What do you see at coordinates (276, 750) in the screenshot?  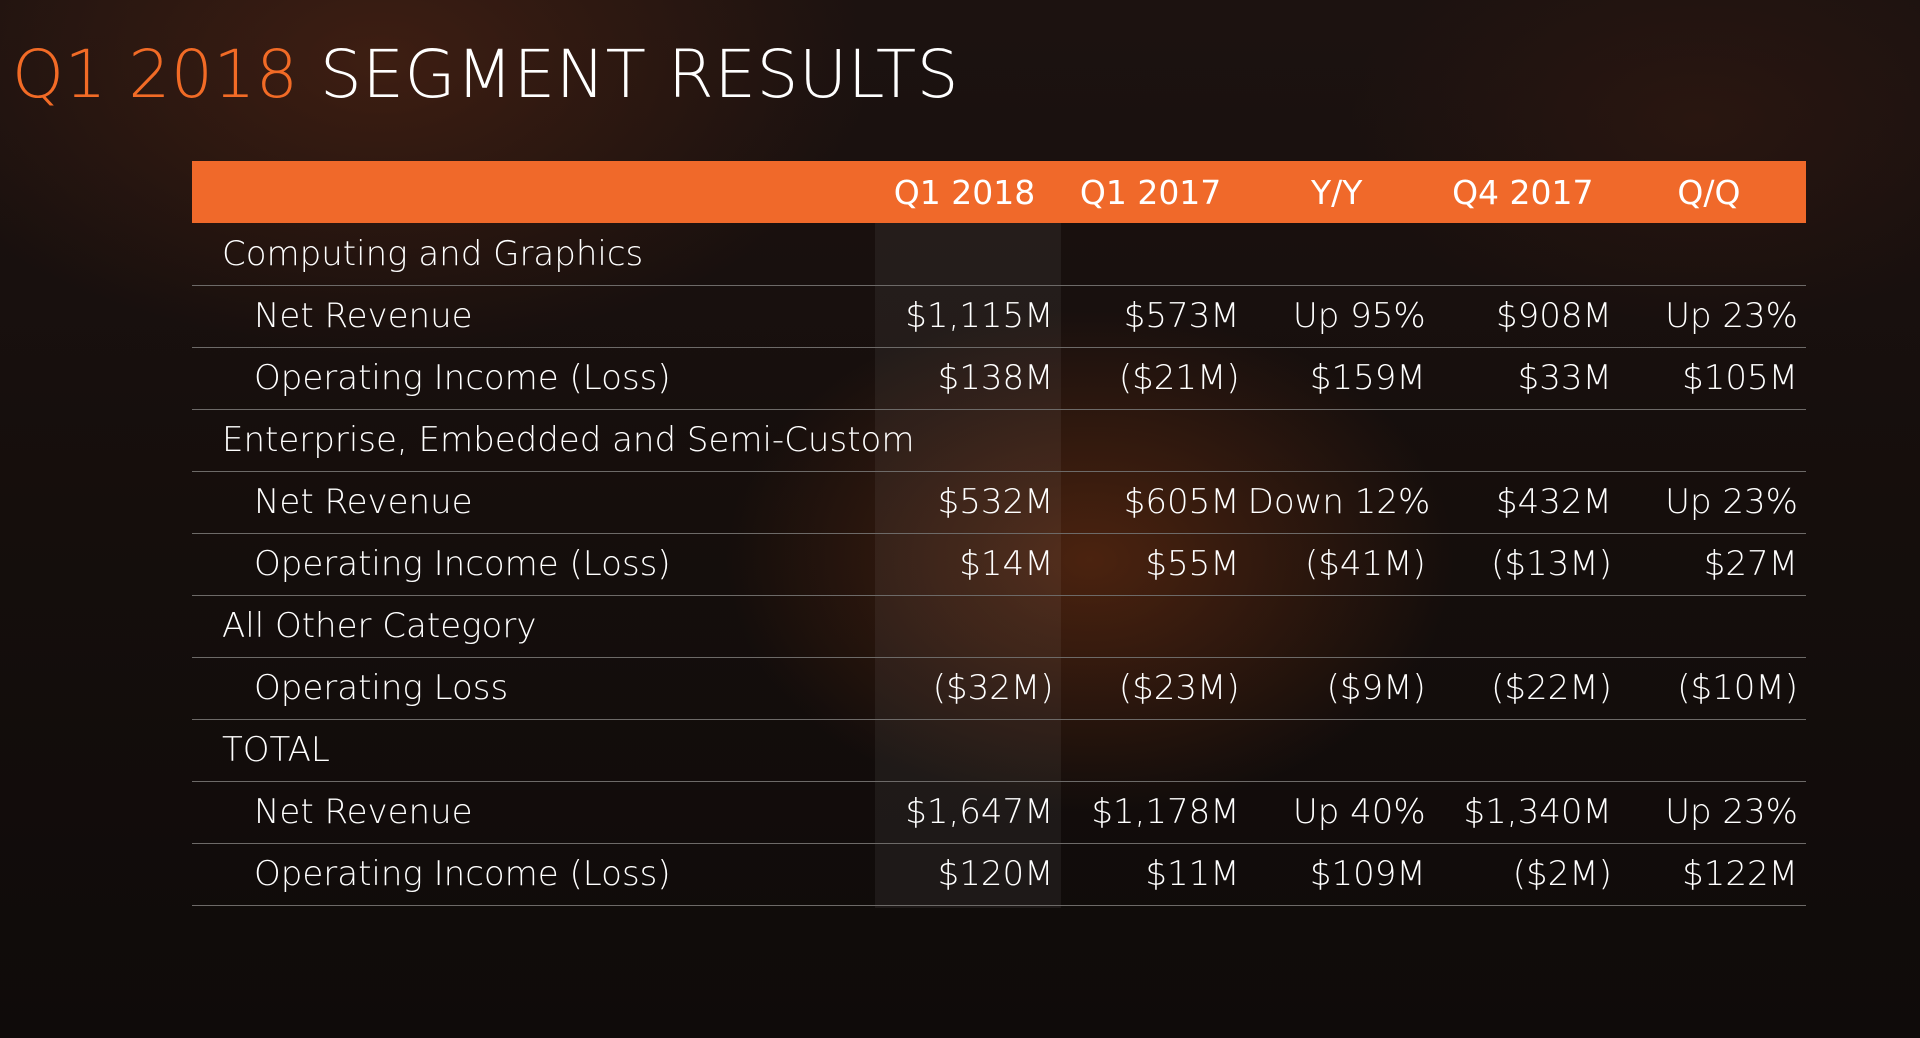 I see `segment-name: TOTAL` at bounding box center [276, 750].